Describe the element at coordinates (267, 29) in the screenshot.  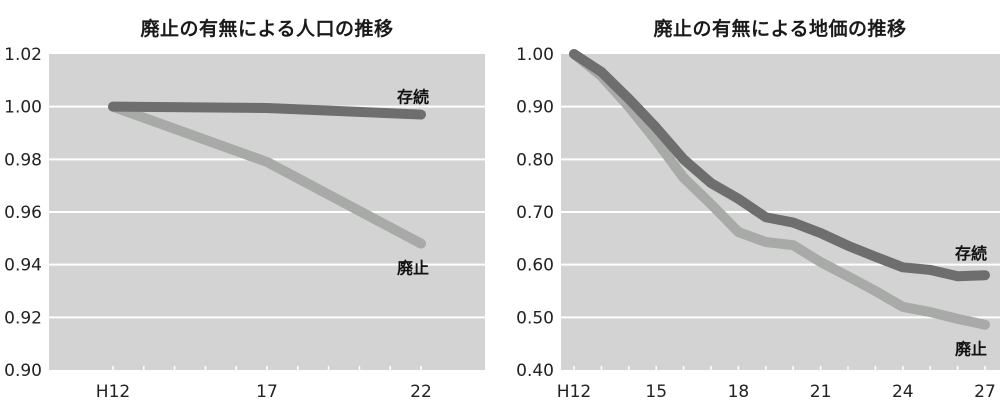
I see `population-chart-title: 廃止の有無による人口の推移` at that location.